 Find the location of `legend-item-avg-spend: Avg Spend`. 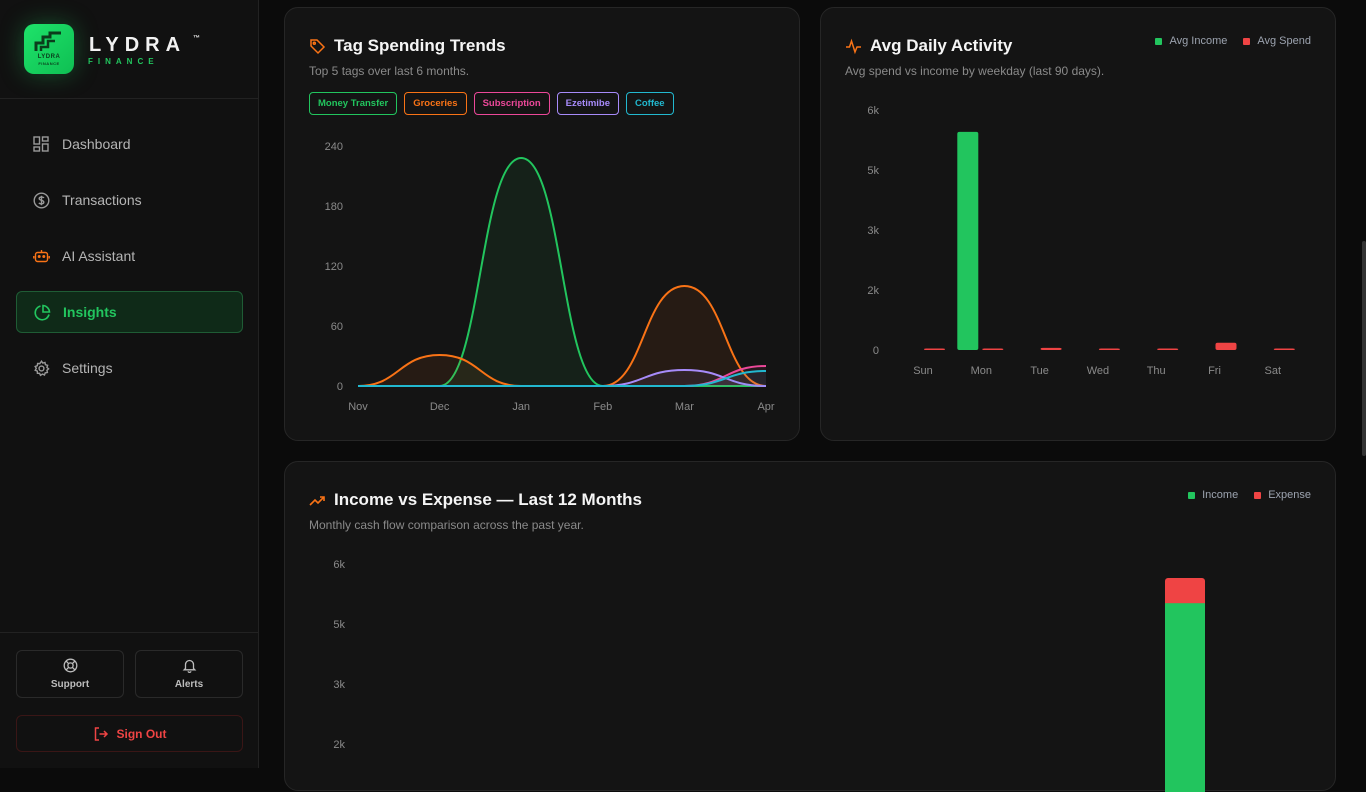

legend-item-avg-spend: Avg Spend is located at coordinates (1277, 41).